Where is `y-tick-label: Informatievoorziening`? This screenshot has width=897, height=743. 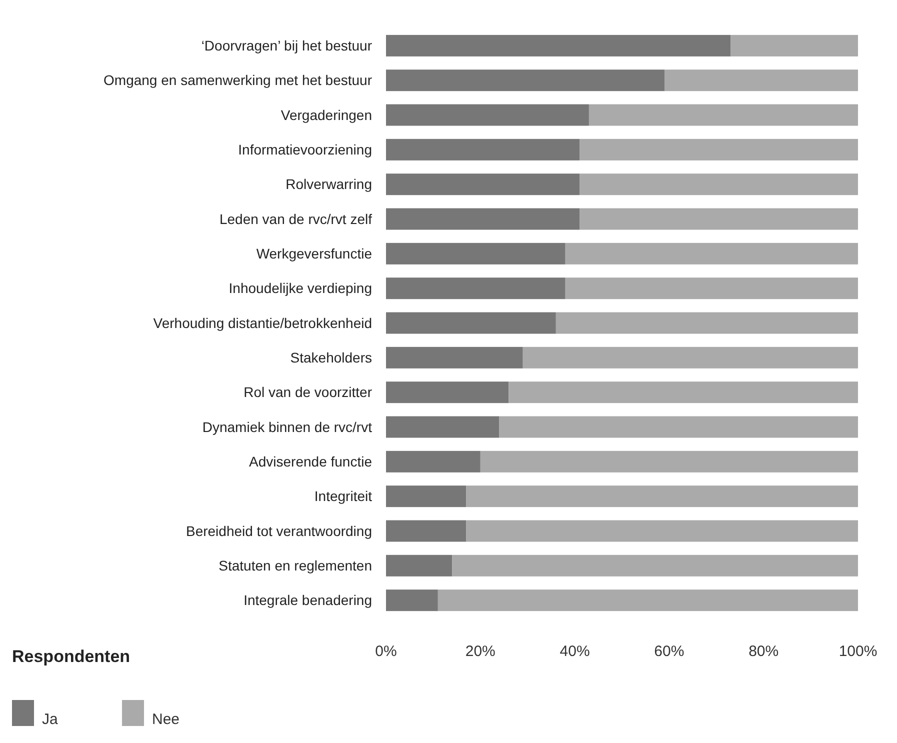 y-tick-label: Informatievoorziening is located at coordinates (305, 150).